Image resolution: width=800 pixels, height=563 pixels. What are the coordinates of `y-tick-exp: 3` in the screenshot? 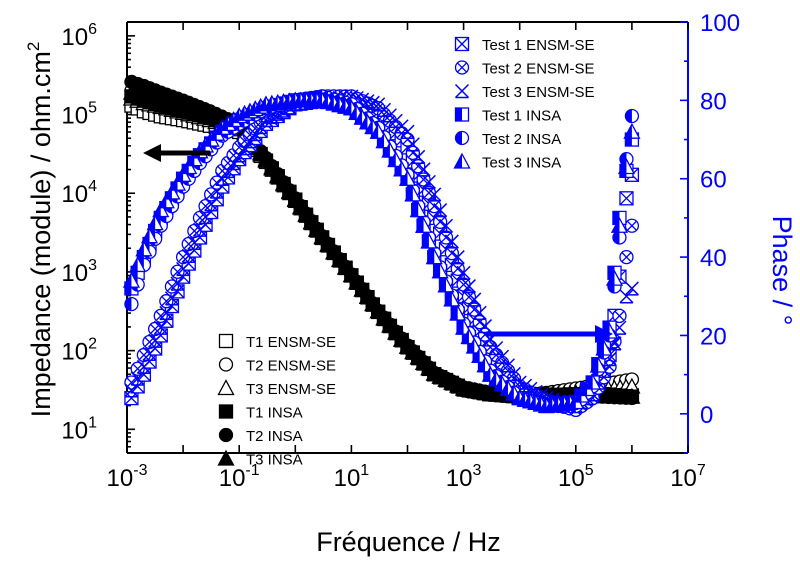 It's located at (92, 265).